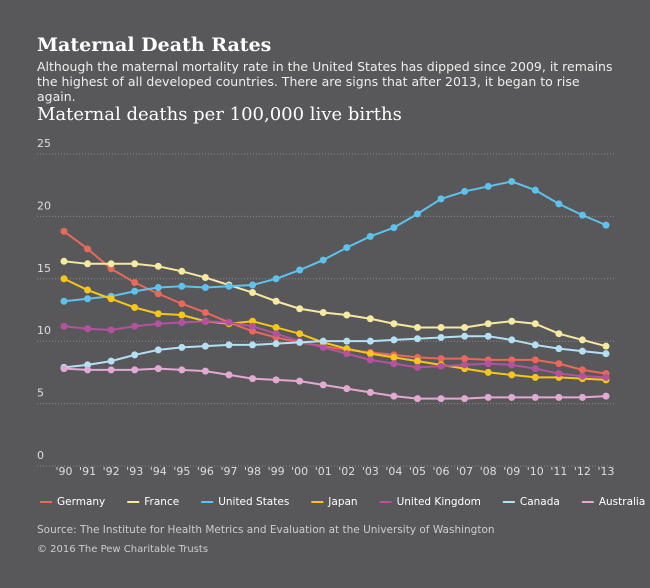 Image resolution: width=650 pixels, height=588 pixels. I want to click on legend-label: Australia, so click(622, 502).